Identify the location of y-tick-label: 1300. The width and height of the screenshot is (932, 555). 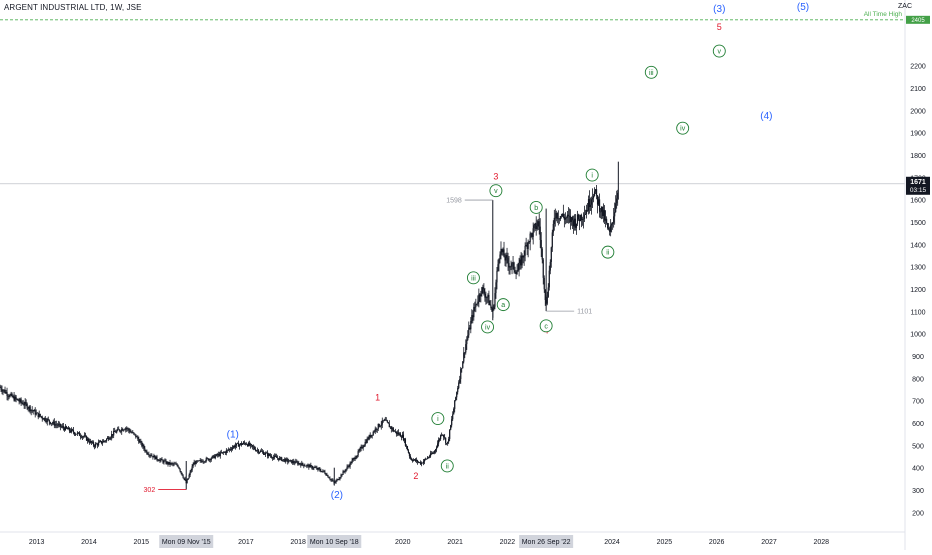
(918, 268).